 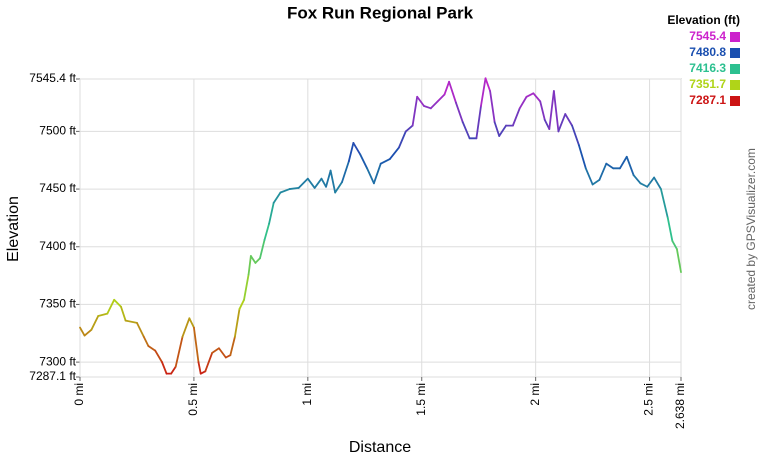 What do you see at coordinates (79, 394) in the screenshot?
I see `x-tick-label: 0 mi` at bounding box center [79, 394].